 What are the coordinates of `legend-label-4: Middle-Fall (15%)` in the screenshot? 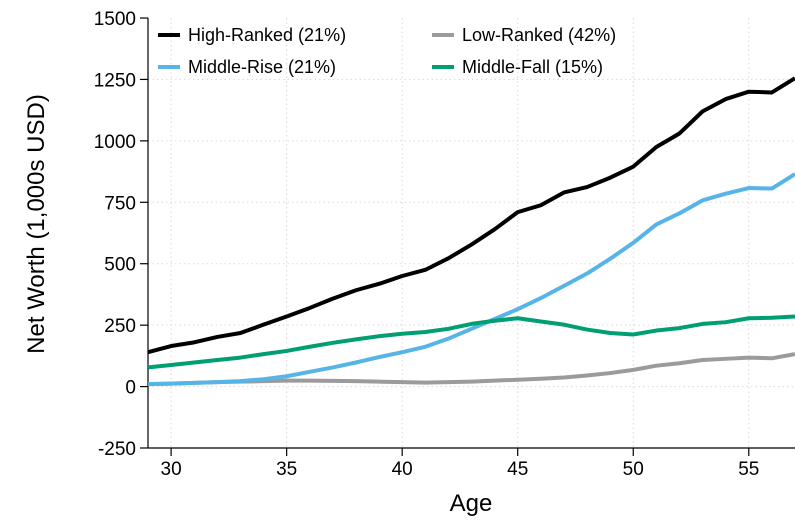 It's located at (532, 67).